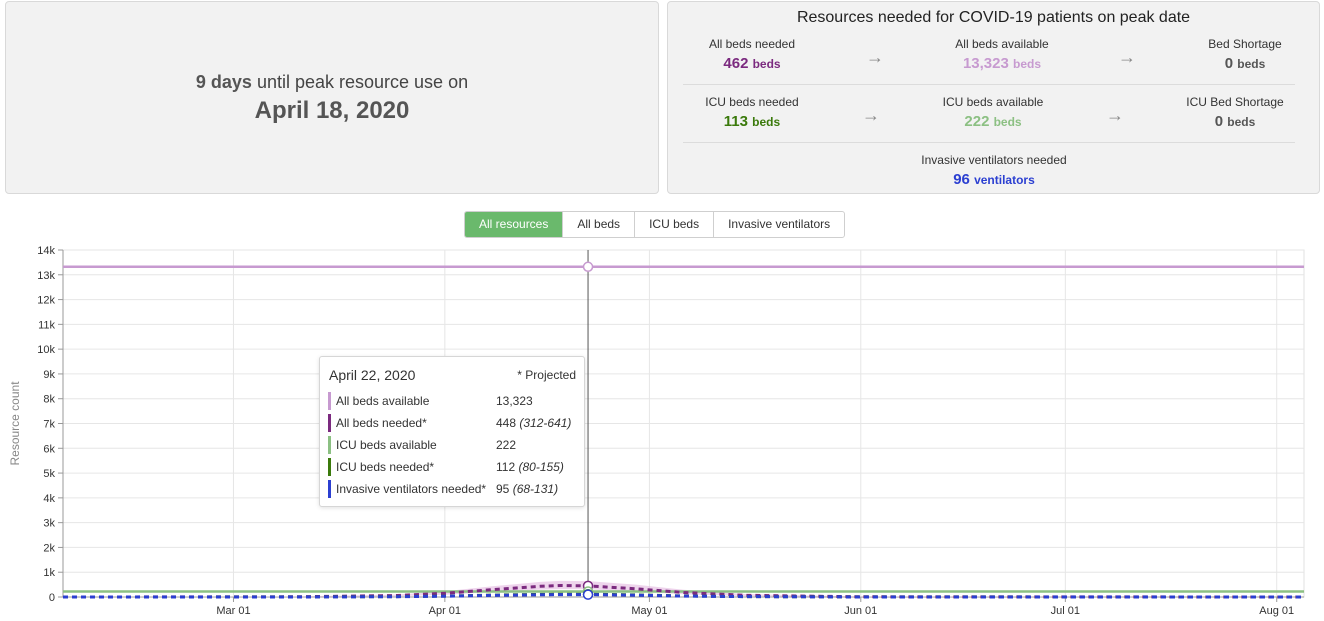  I want to click on all-beds-needed-value: 462 beds, so click(752, 63).